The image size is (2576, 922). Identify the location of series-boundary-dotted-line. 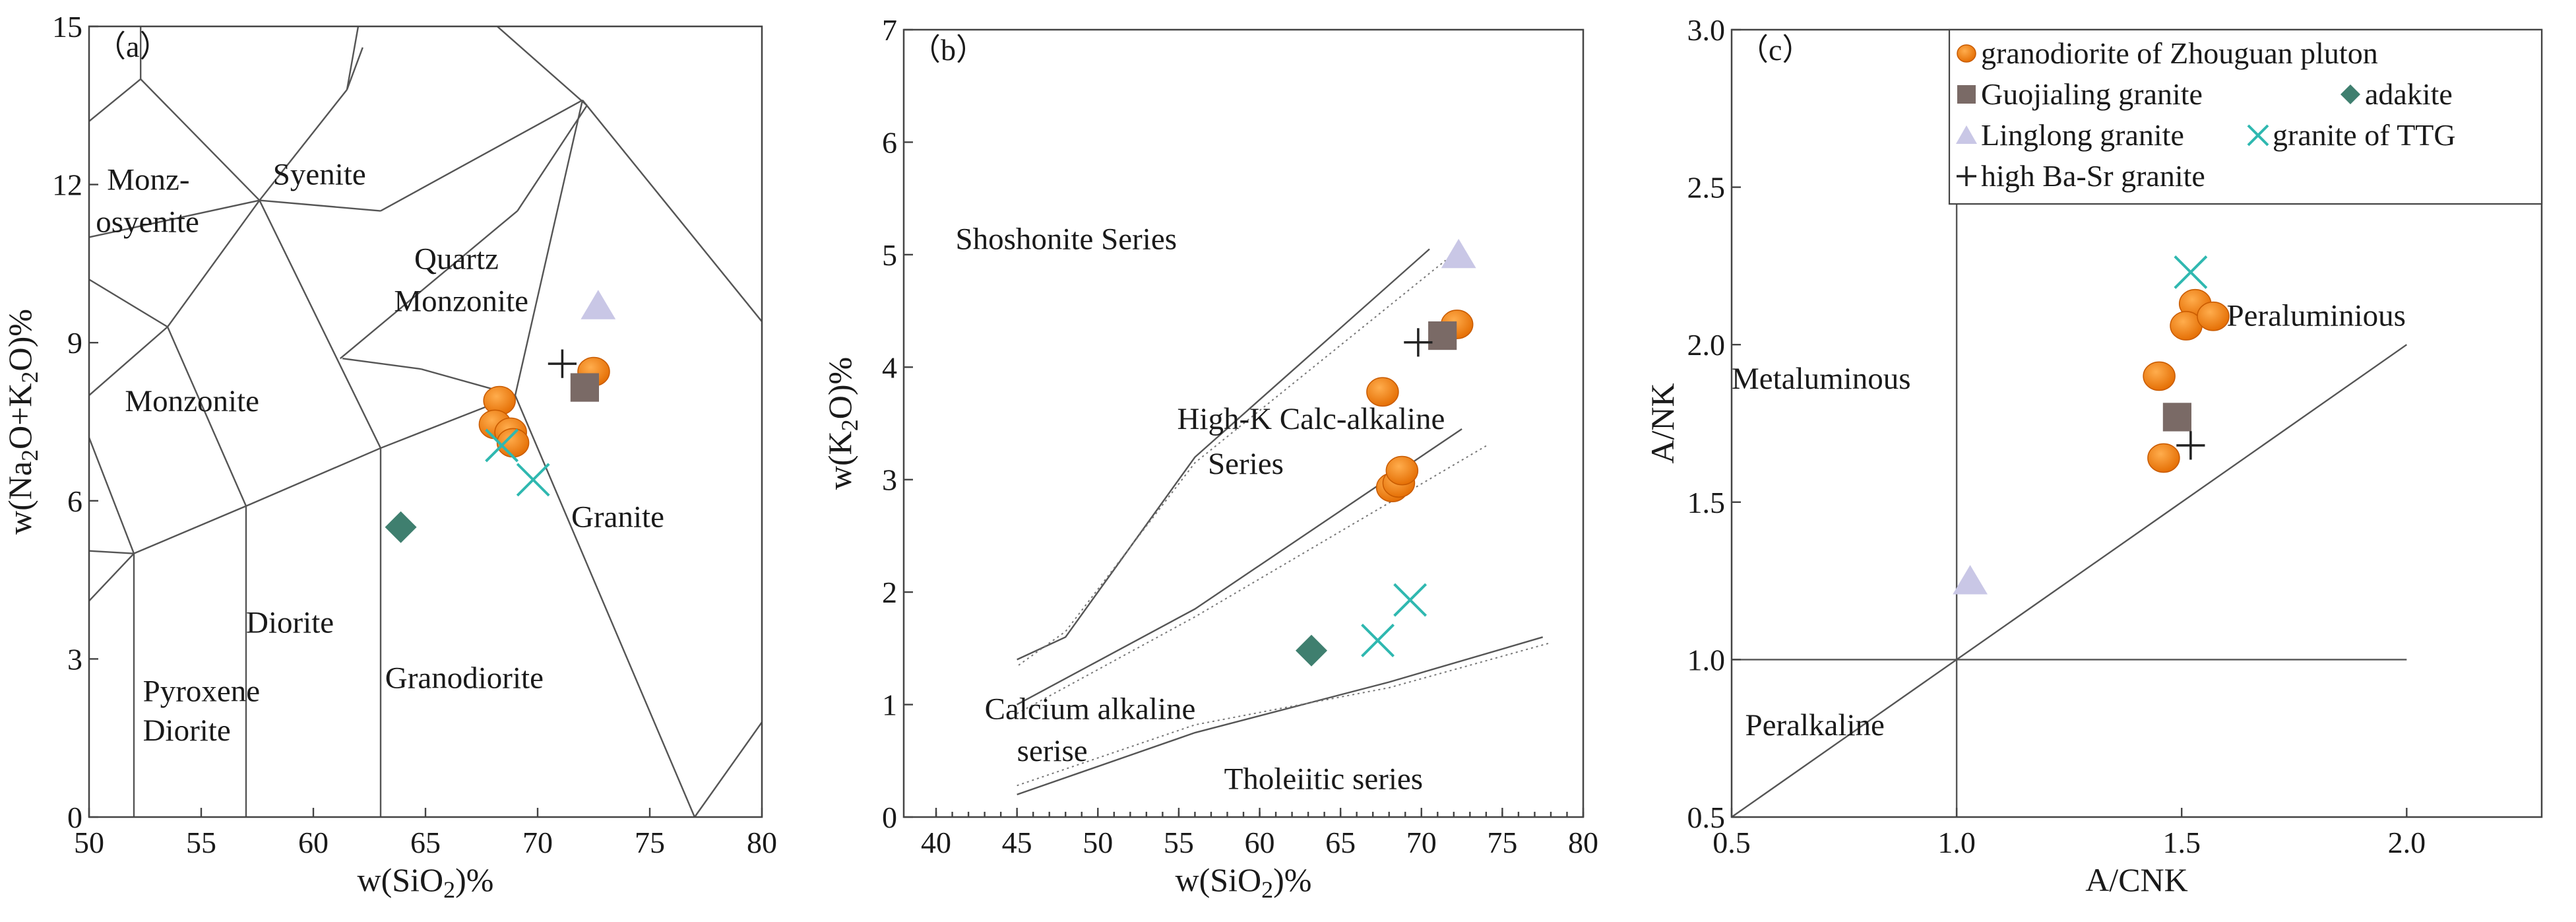
(1284, 714).